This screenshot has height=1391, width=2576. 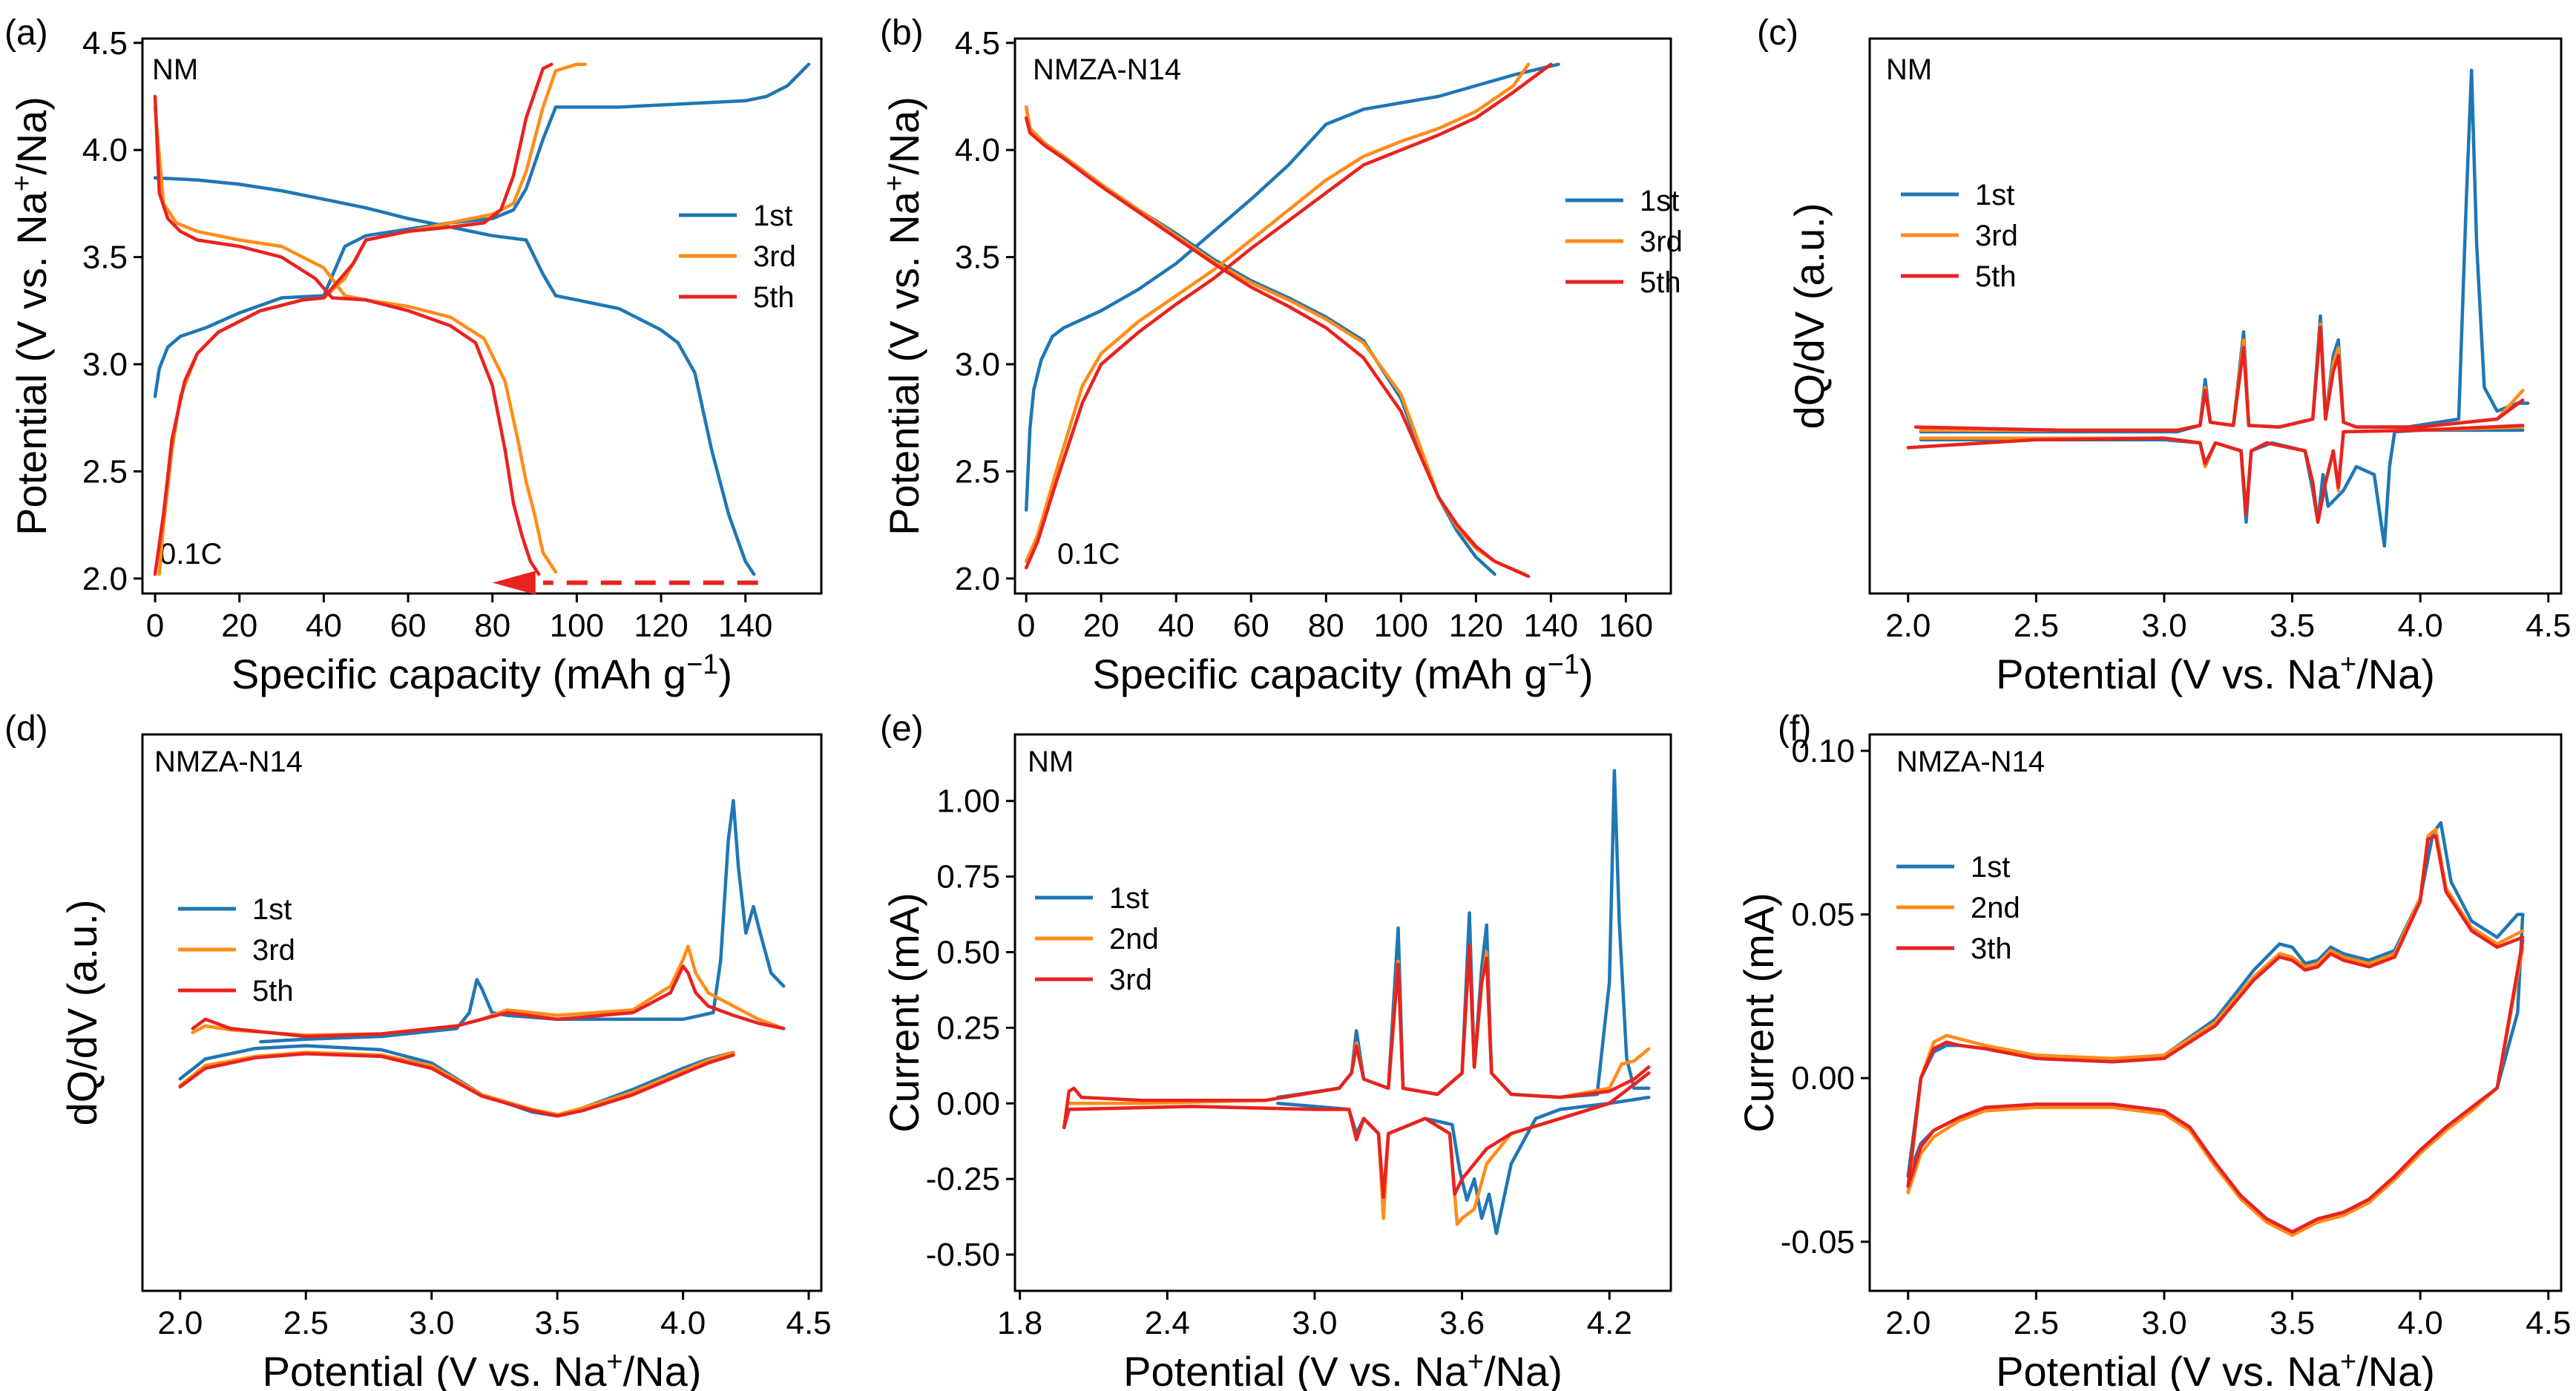 What do you see at coordinates (1758, 1012) in the screenshot?
I see `y-axis-title: Current (mA)` at bounding box center [1758, 1012].